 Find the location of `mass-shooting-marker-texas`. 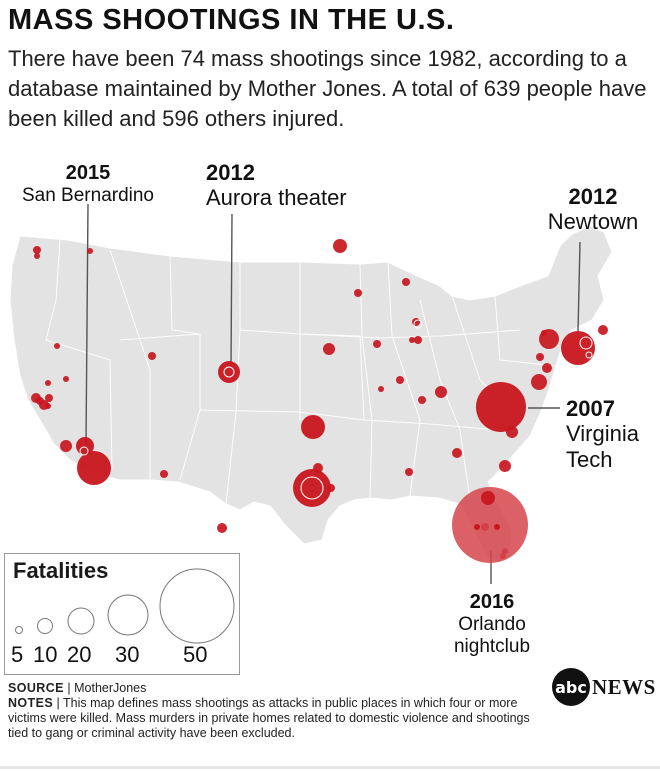

mass-shooting-marker-texas is located at coordinates (312, 488).